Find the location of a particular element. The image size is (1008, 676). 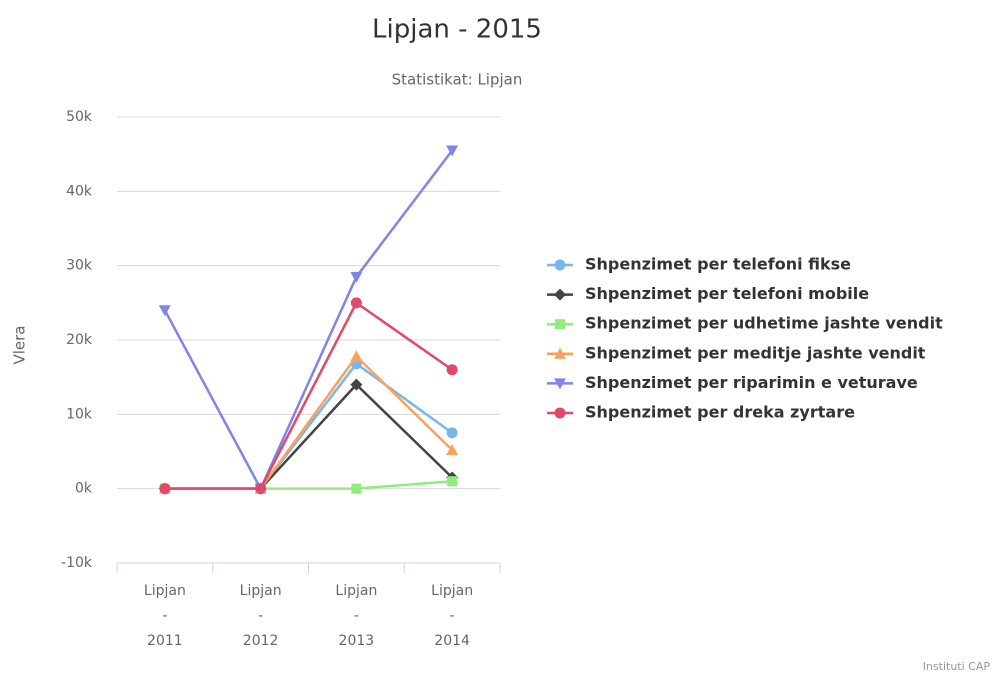

legend-label: Shpenzimet per meditje jashte vendit is located at coordinates (755, 352).